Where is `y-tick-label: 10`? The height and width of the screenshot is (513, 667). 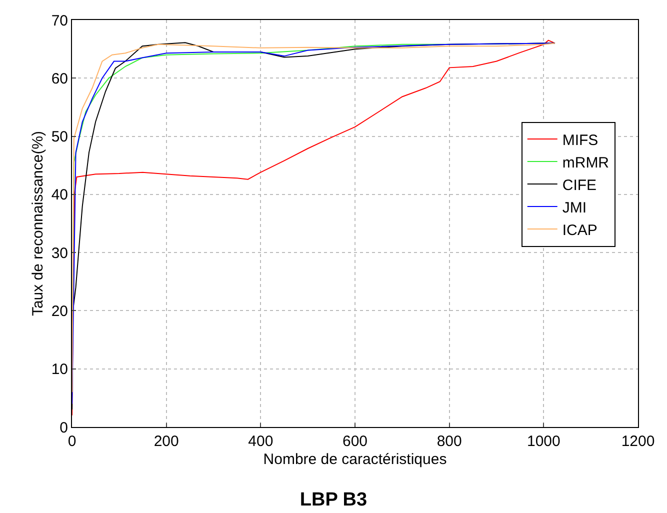
y-tick-label: 10 is located at coordinates (59, 369).